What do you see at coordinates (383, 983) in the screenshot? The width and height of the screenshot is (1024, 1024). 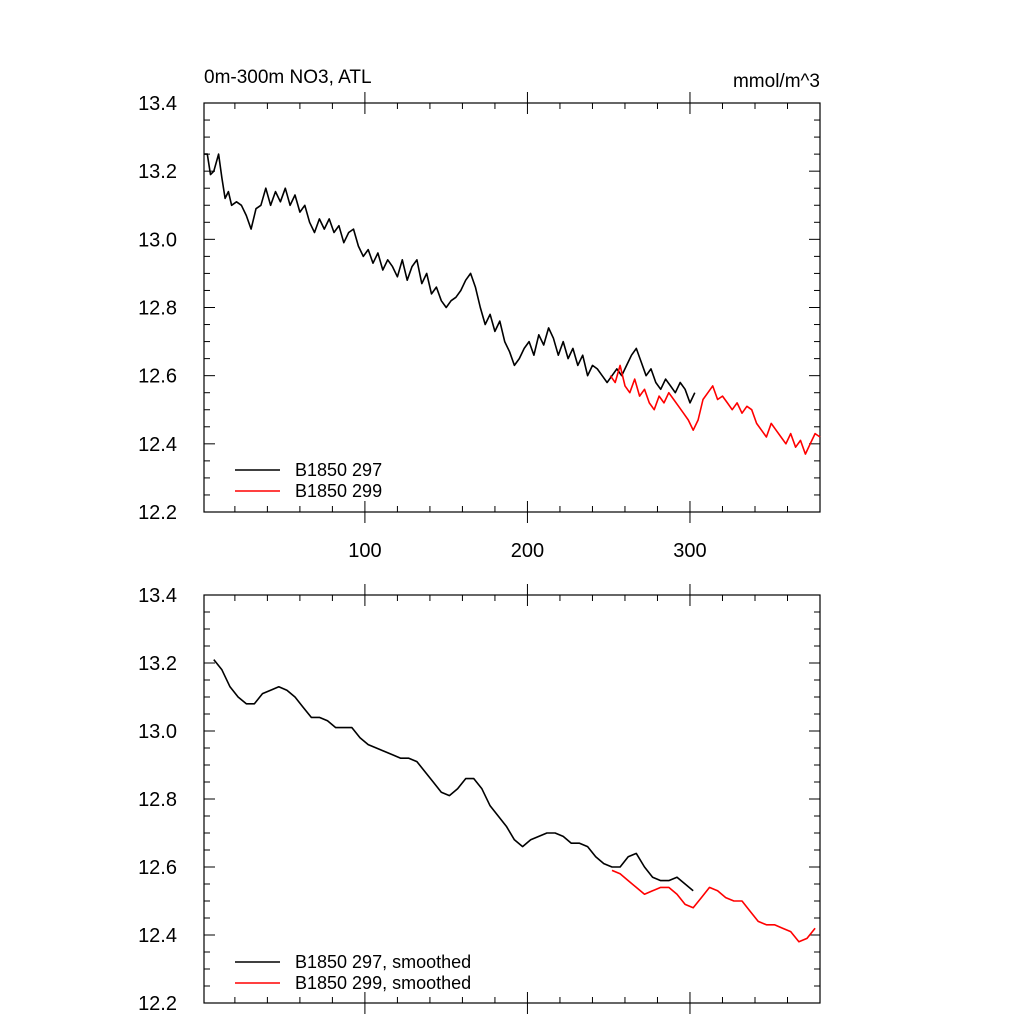 I see `bottom-legend-label-2: B1850 299, smoothed` at bounding box center [383, 983].